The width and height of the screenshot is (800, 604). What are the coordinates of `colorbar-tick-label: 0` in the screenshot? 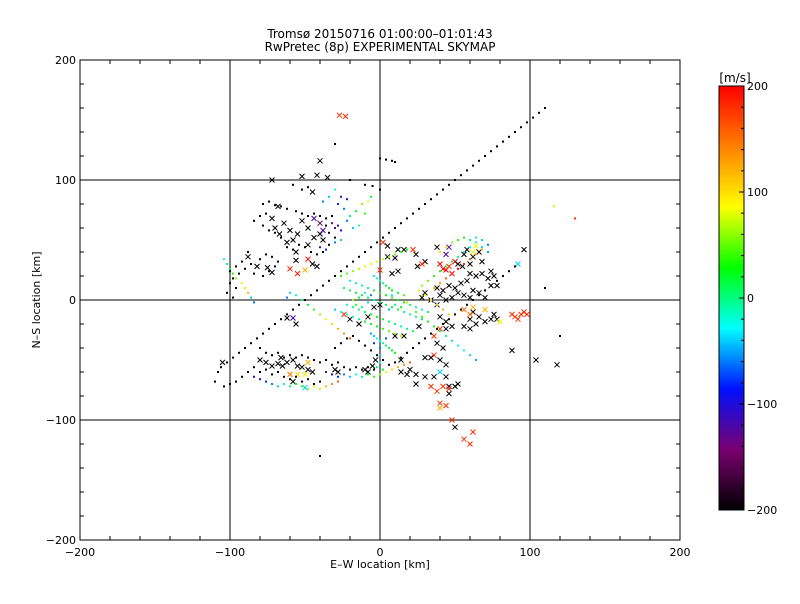 It's located at (750, 298).